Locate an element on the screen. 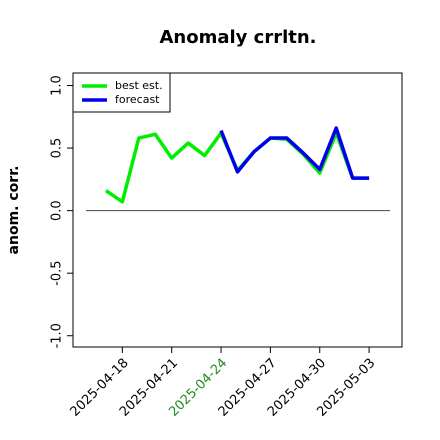 This screenshot has height=440, width=440. legend-box is located at coordinates (121, 92).